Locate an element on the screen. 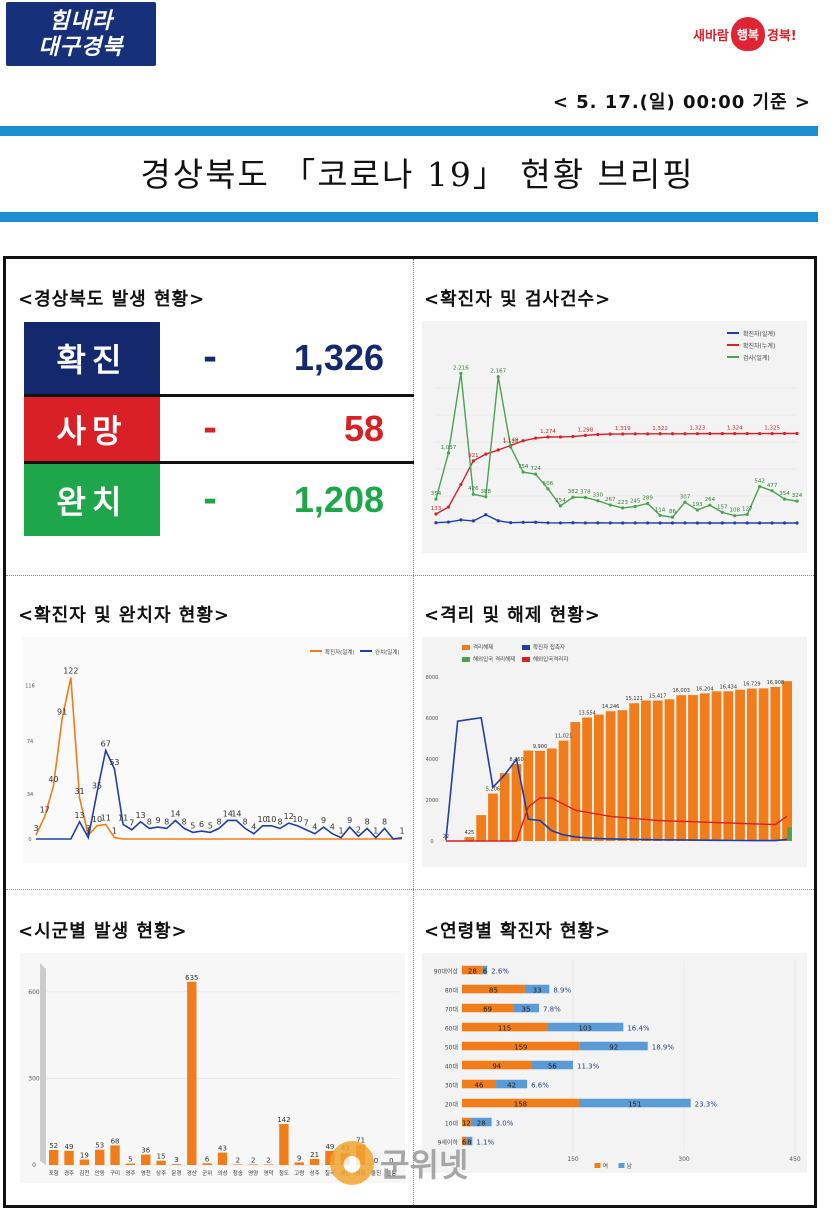 This screenshot has height=1211, width=835. legend-swatch is located at coordinates (466, 659).